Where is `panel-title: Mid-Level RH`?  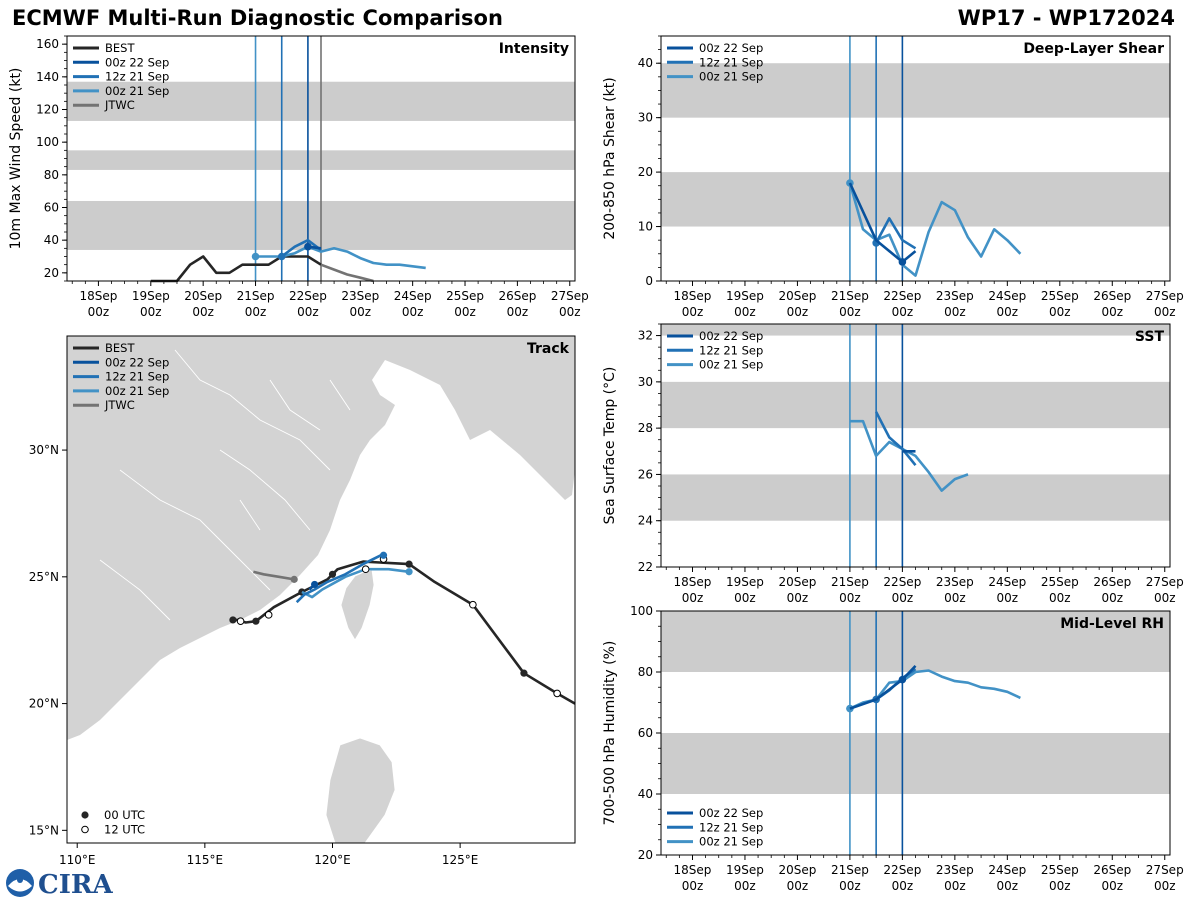 panel-title: Mid-Level RH is located at coordinates (1112, 624).